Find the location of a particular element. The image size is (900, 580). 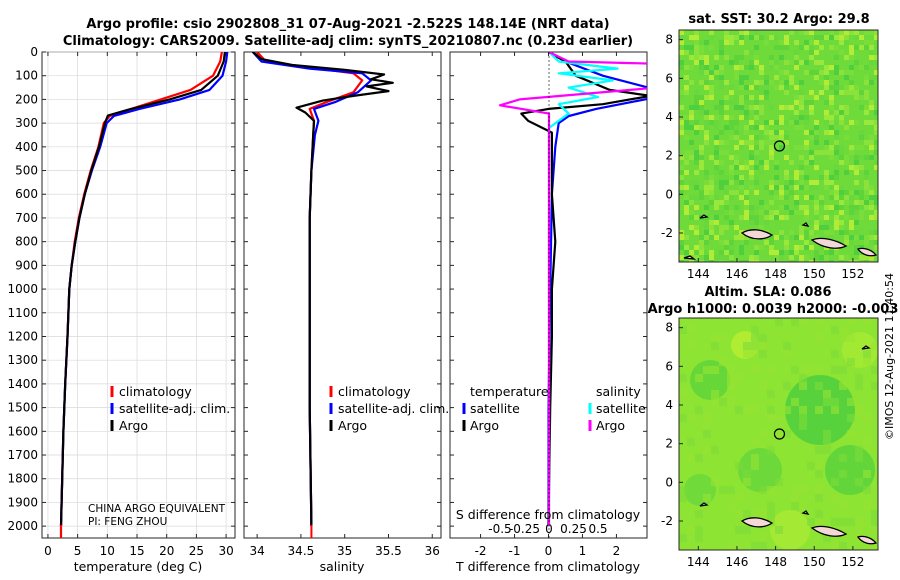

legend-title-salinity: salinity is located at coordinates (618, 391).